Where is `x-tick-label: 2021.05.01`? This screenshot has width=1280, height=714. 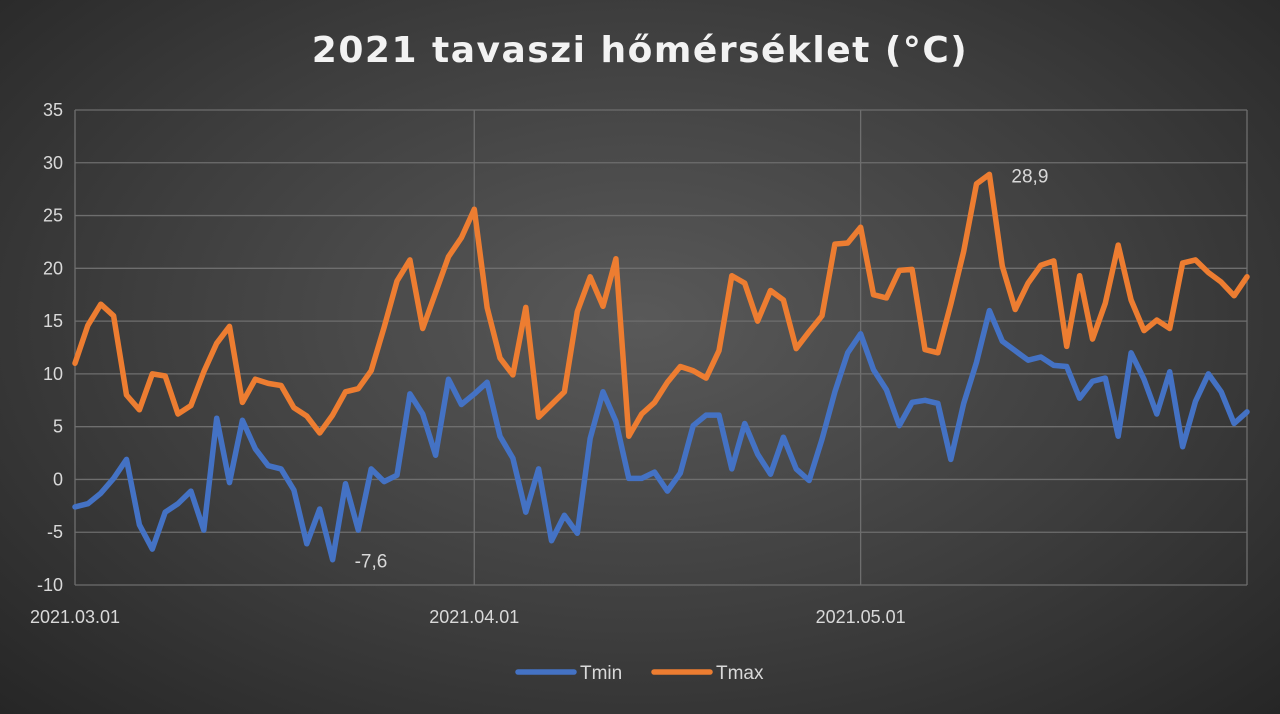
x-tick-label: 2021.05.01 is located at coordinates (861, 617).